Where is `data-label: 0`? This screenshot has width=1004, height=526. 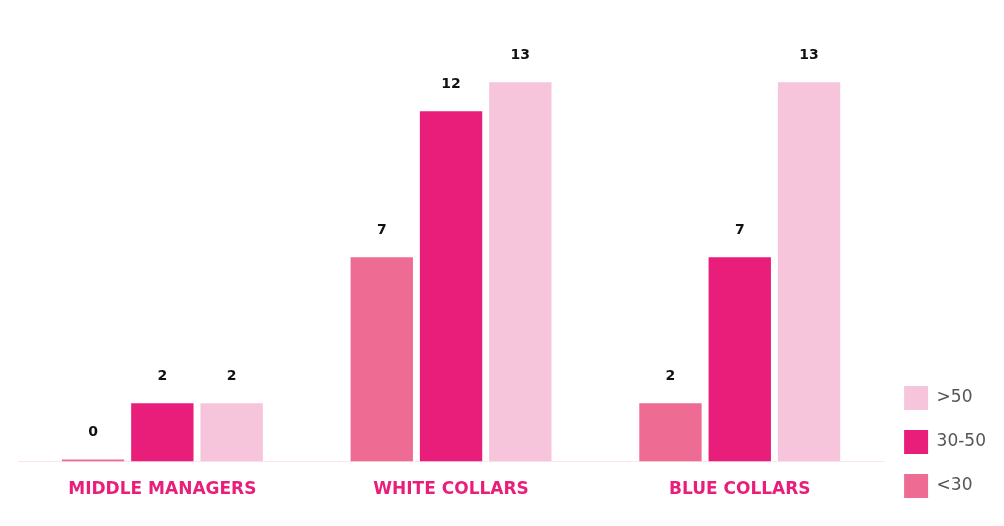 data-label: 0 is located at coordinates (93, 431).